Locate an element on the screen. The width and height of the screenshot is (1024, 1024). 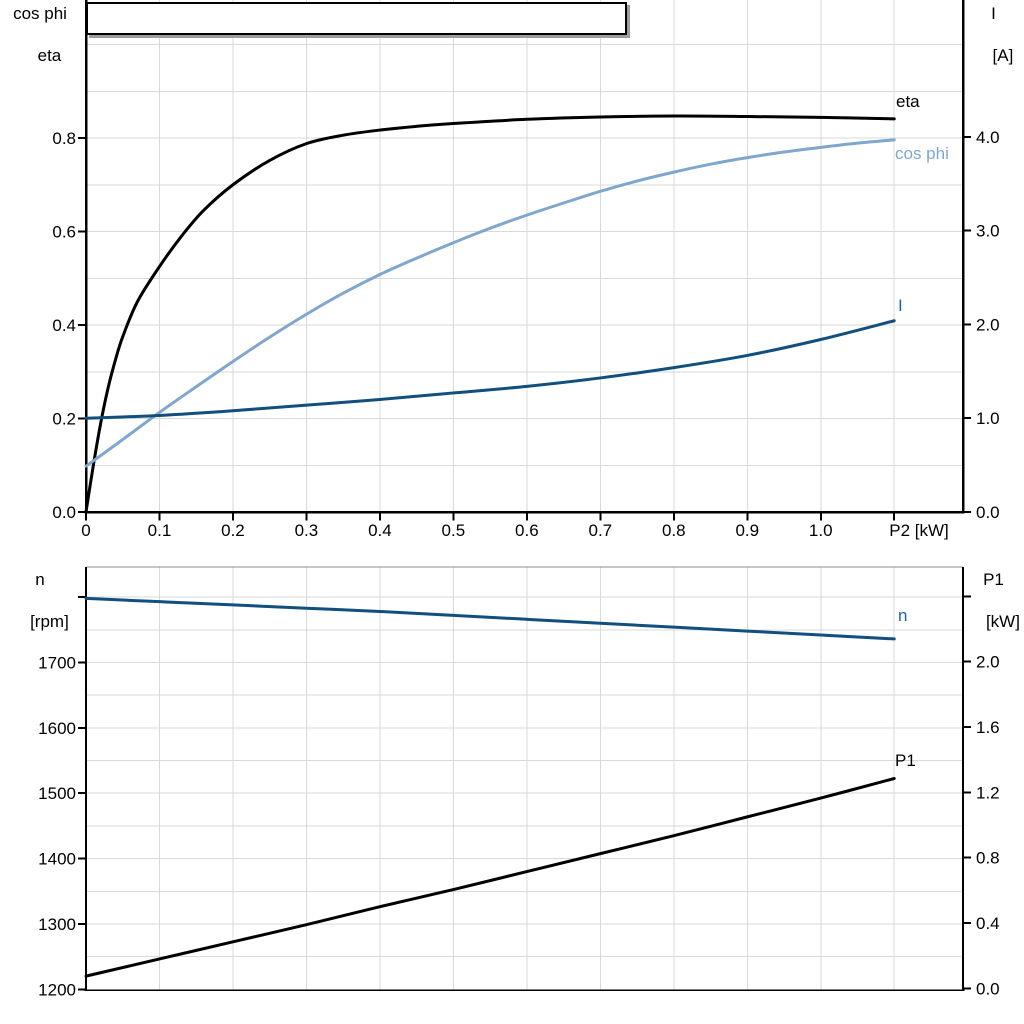
x-axis-tick-label: 0 is located at coordinates (85, 530).